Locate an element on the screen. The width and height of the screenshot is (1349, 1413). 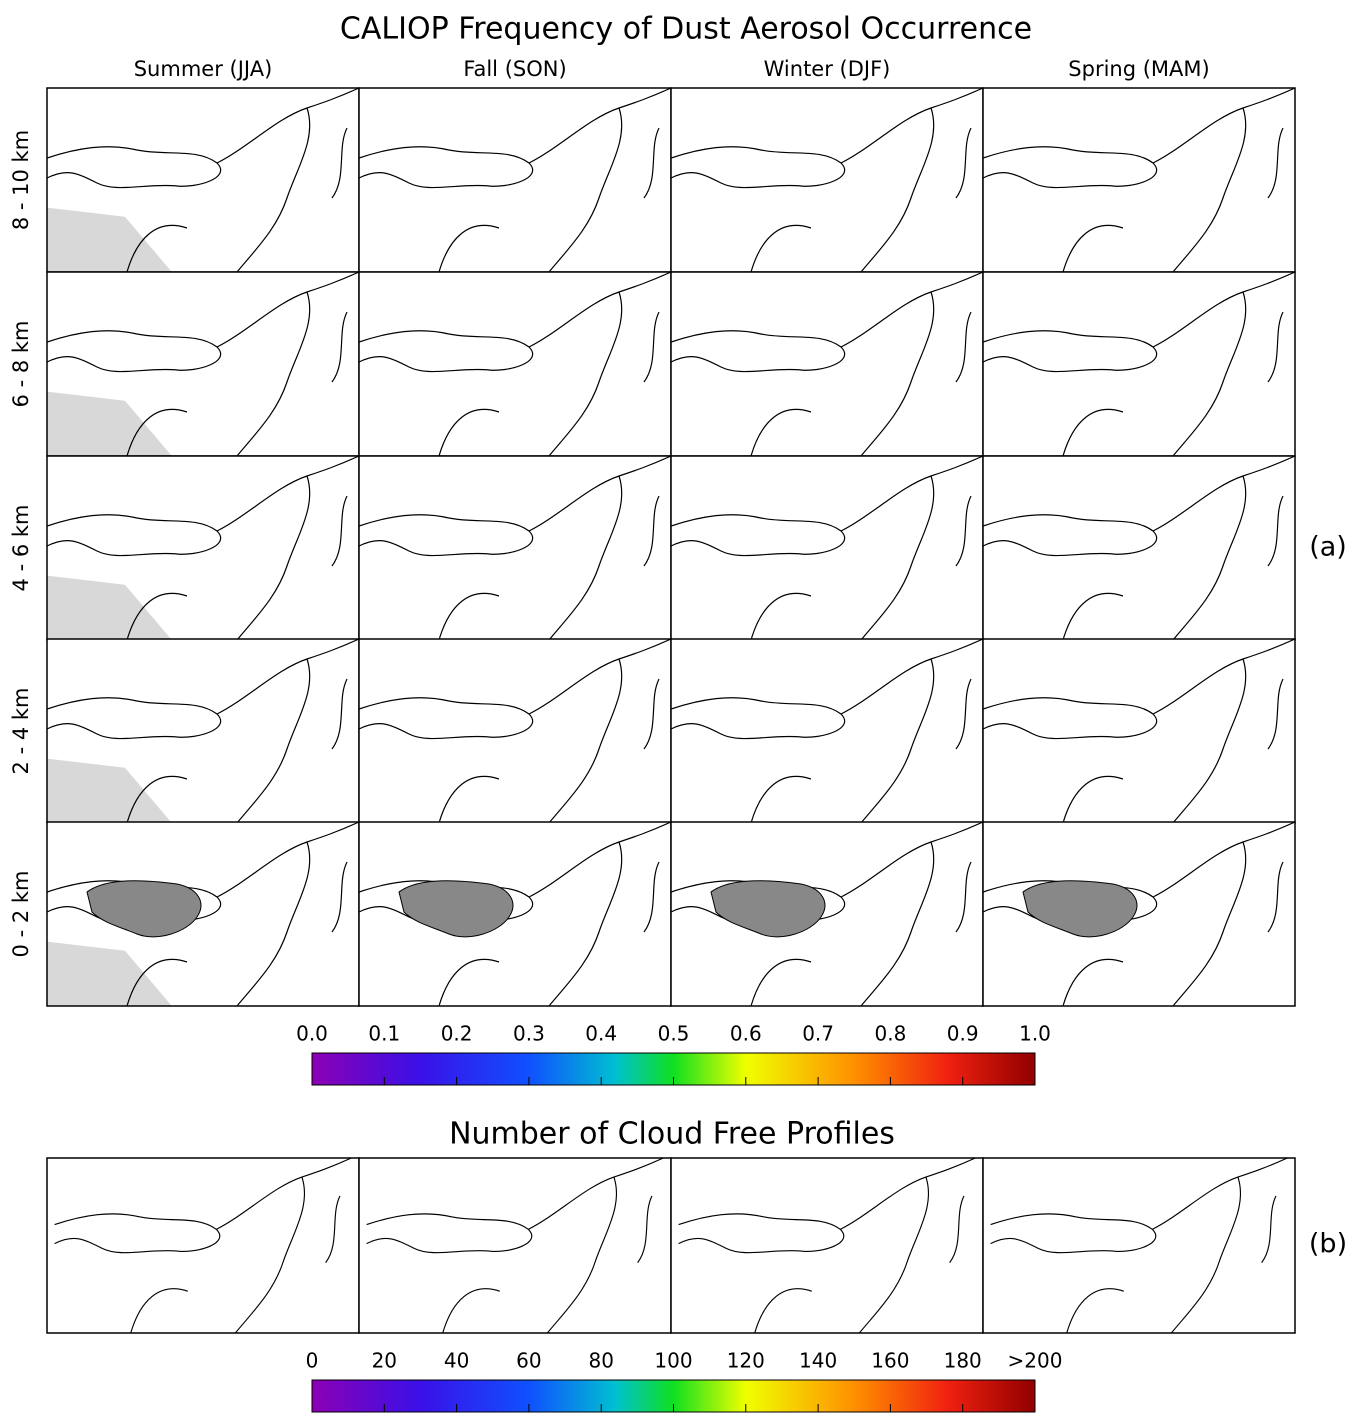
colorbar-tick-label: >200 is located at coordinates (1035, 1361).